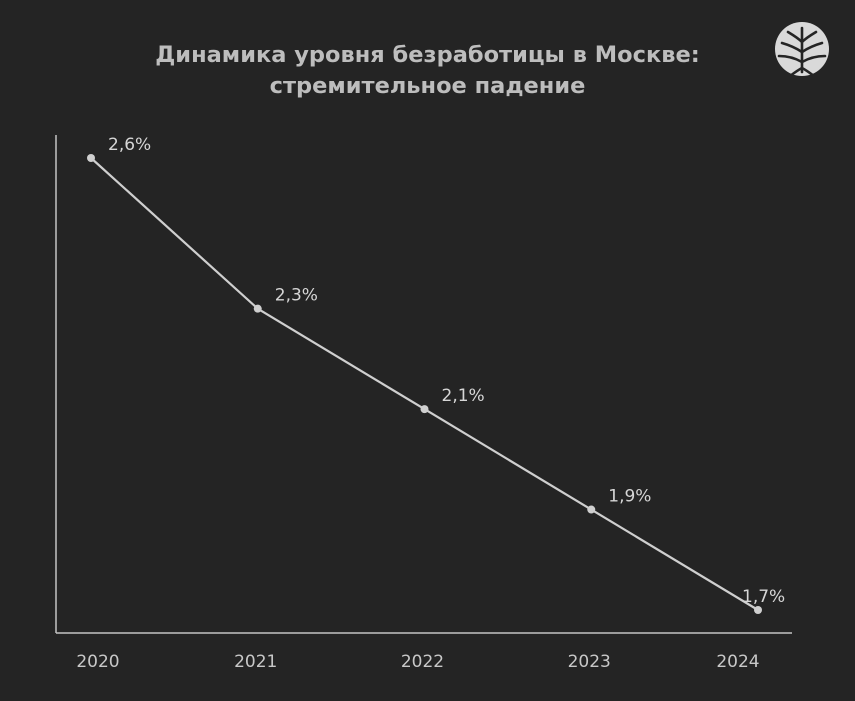  I want to click on data-label-2024: 1,7%, so click(763, 597).